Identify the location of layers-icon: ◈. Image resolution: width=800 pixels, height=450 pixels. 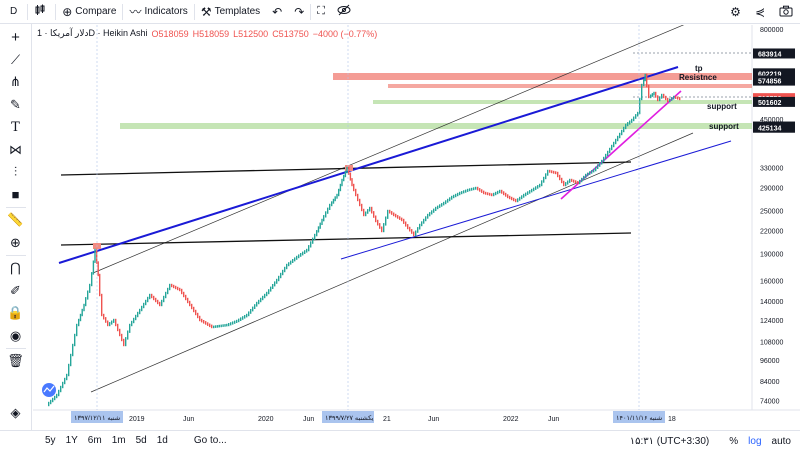
(15, 412).